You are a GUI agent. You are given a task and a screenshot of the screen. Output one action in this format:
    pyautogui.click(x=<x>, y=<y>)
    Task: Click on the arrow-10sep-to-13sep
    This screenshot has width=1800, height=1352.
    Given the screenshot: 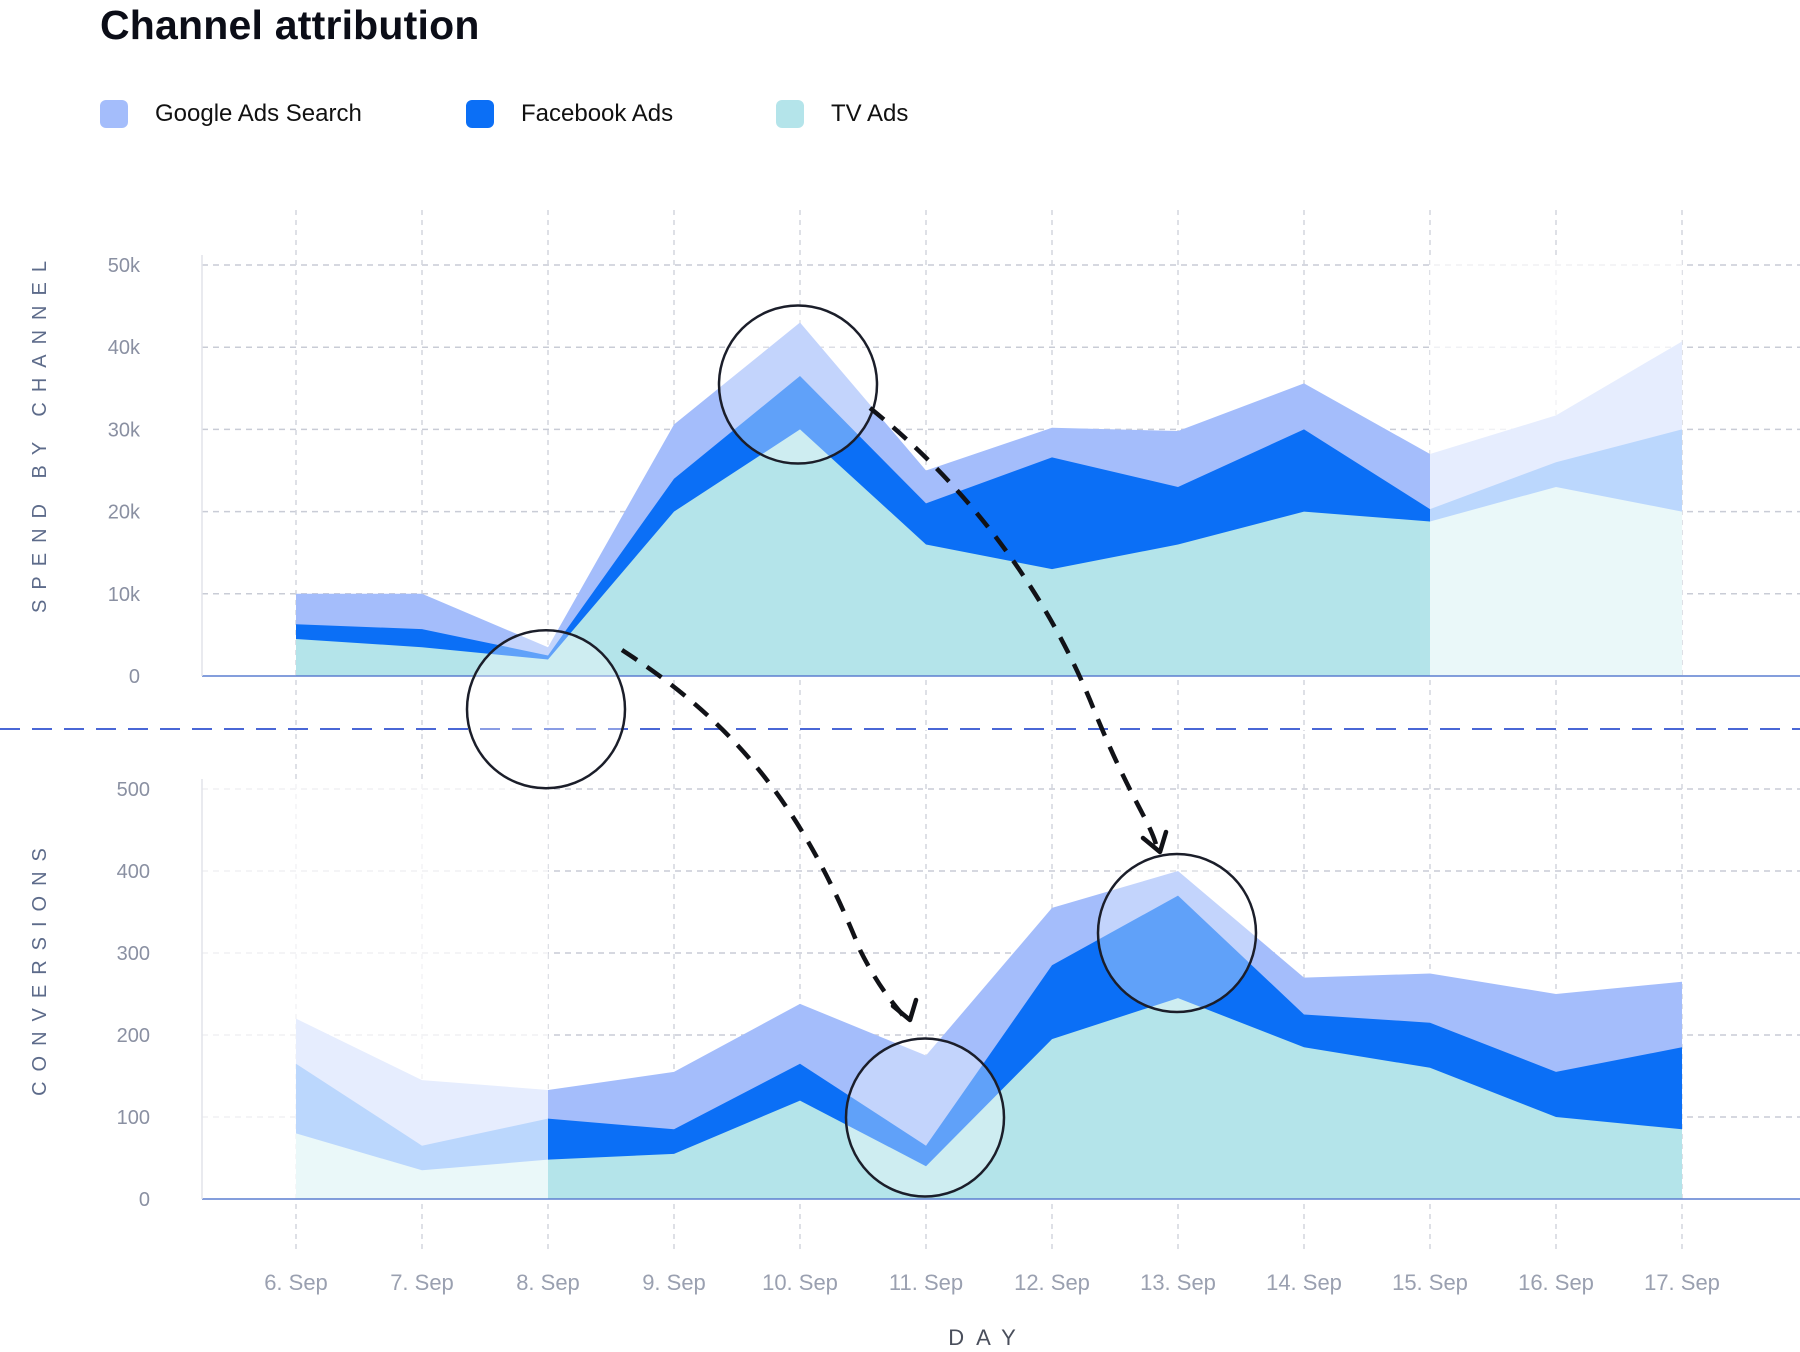 What is the action you would take?
    pyautogui.click(x=1014, y=627)
    